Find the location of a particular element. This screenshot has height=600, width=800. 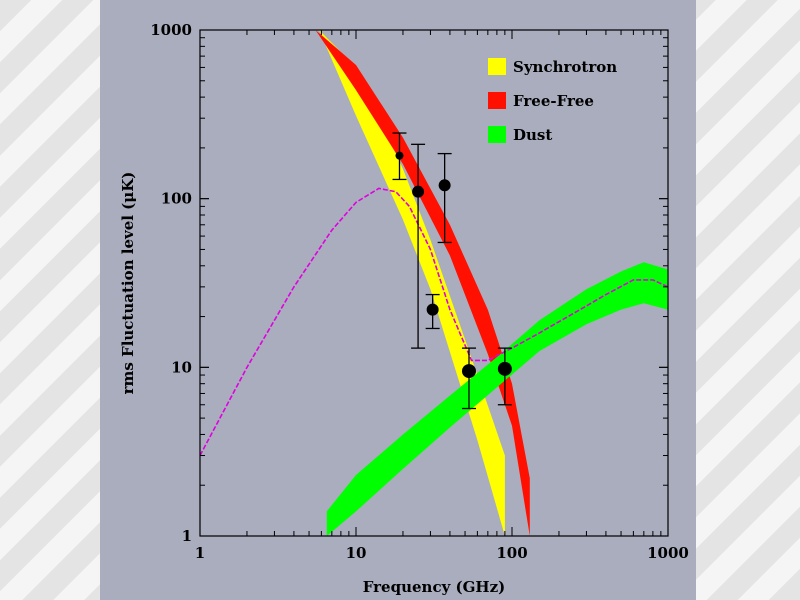

legend-label: Free-Free is located at coordinates (553, 101).